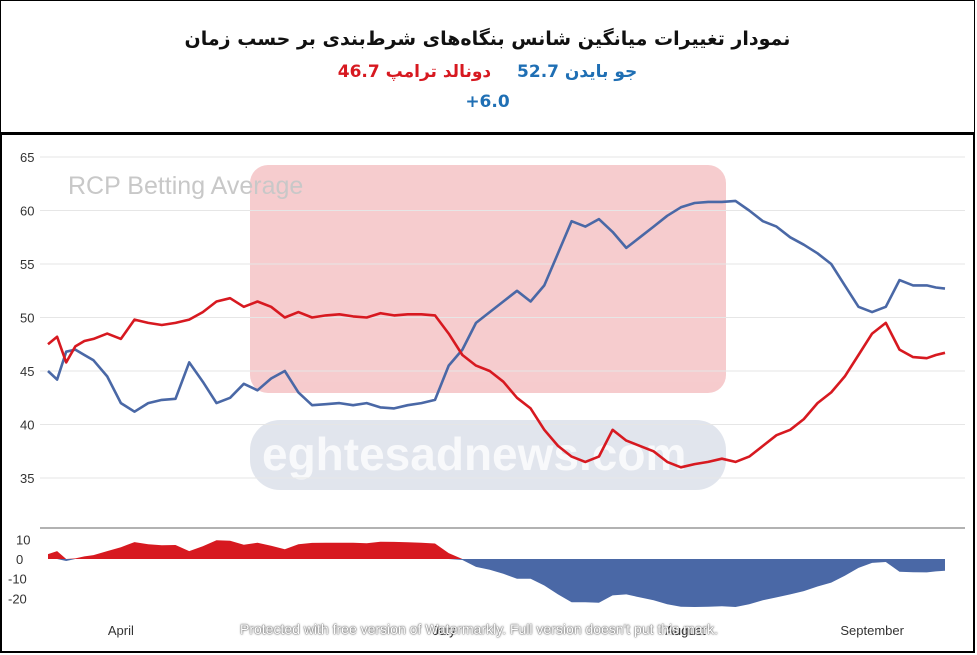 The height and width of the screenshot is (655, 977). Describe the element at coordinates (27, 264) in the screenshot. I see `y-tick-label: 55` at that location.